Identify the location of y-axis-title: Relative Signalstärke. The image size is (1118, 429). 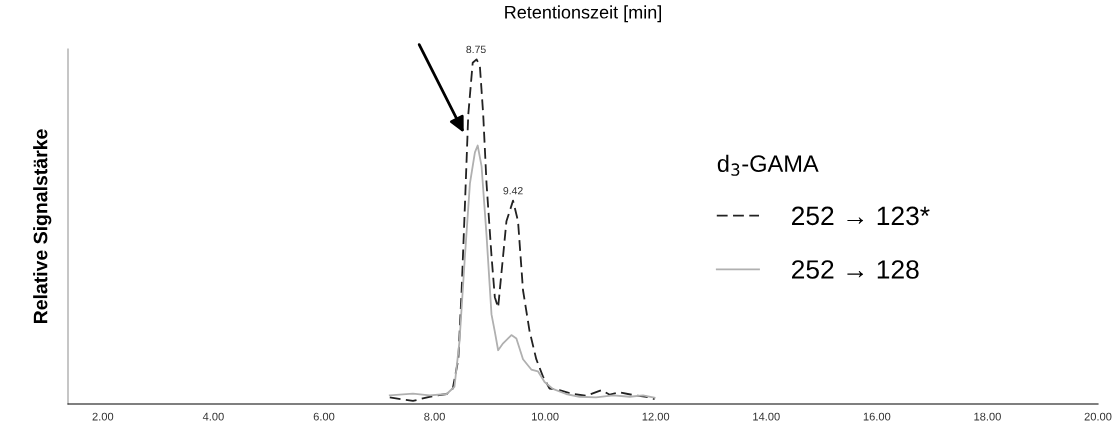
(42, 226).